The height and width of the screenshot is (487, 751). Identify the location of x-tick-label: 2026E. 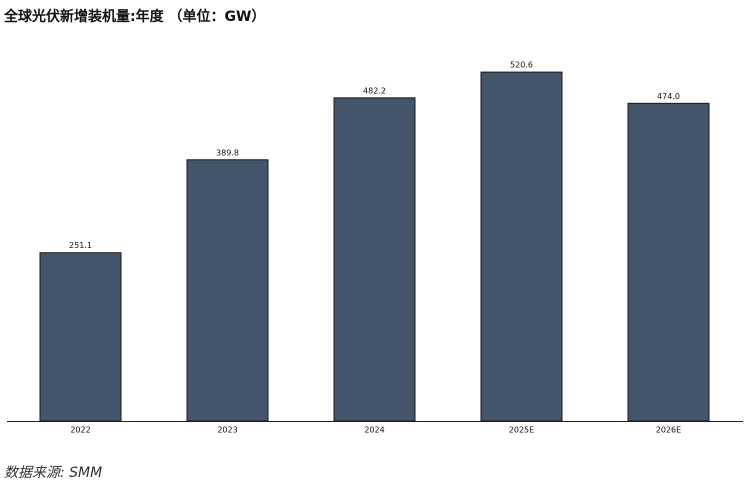
(668, 430).